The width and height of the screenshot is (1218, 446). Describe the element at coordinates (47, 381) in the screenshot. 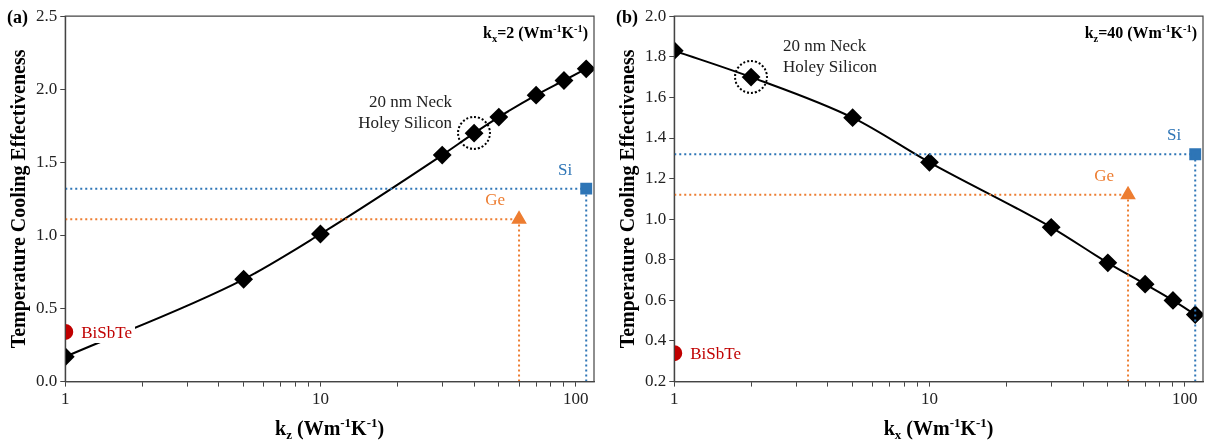

I see `y-tick-label: 0.0` at that location.